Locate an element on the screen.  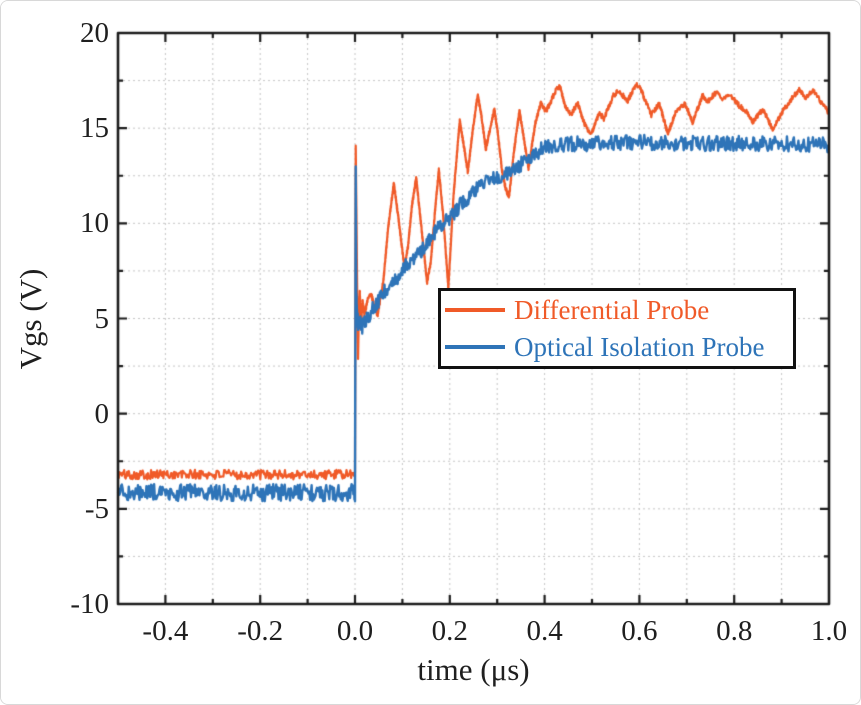
y-tick-label-5: 5 is located at coordinates (102, 318).